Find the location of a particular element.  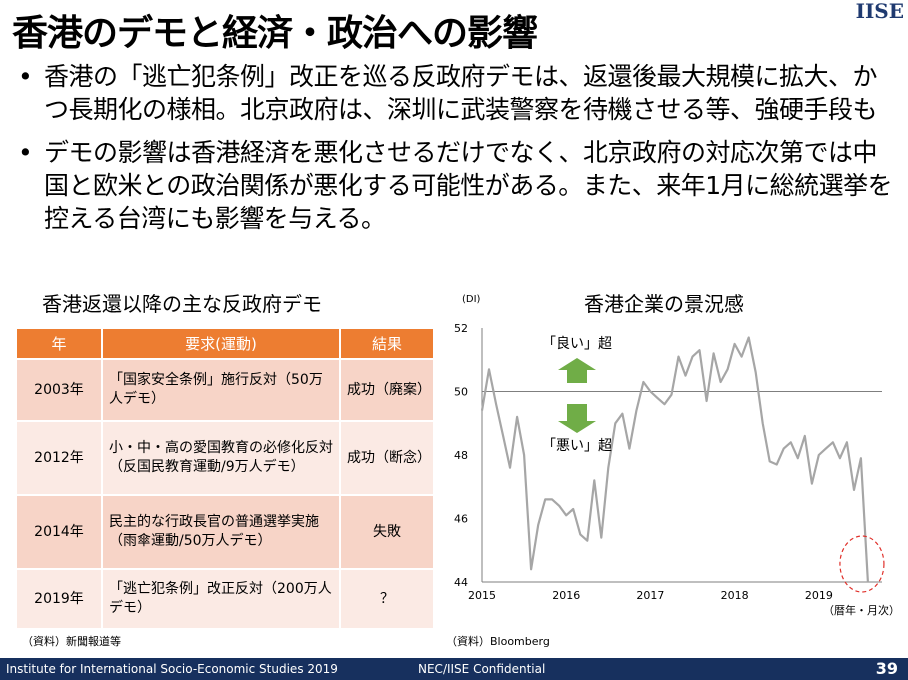

y-axis-label: (DI) is located at coordinates (471, 299).